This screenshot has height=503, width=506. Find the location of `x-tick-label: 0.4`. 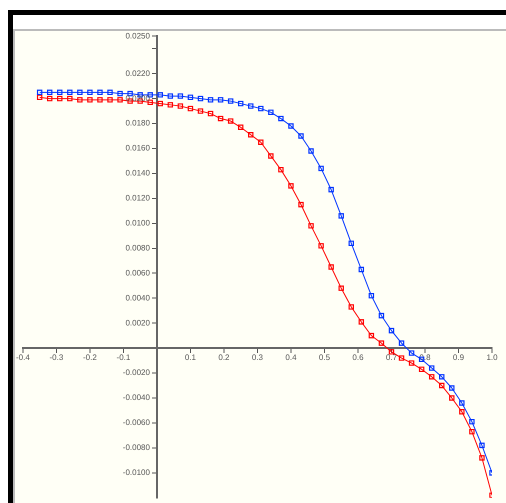

x-tick-label: 0.4 is located at coordinates (291, 357).